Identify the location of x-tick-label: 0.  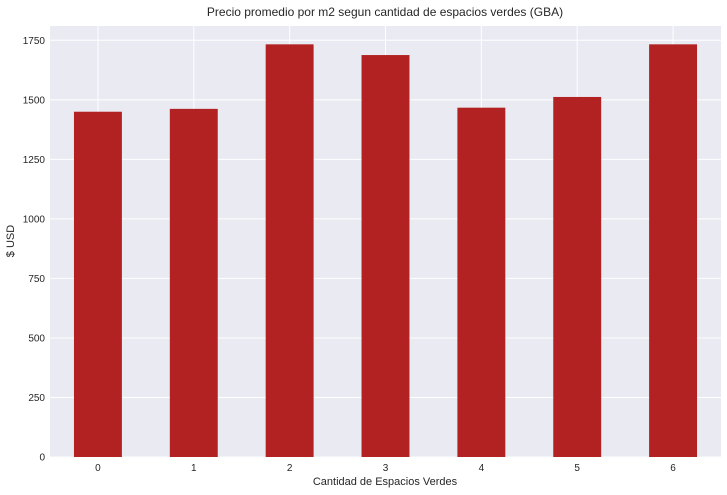
(98, 468).